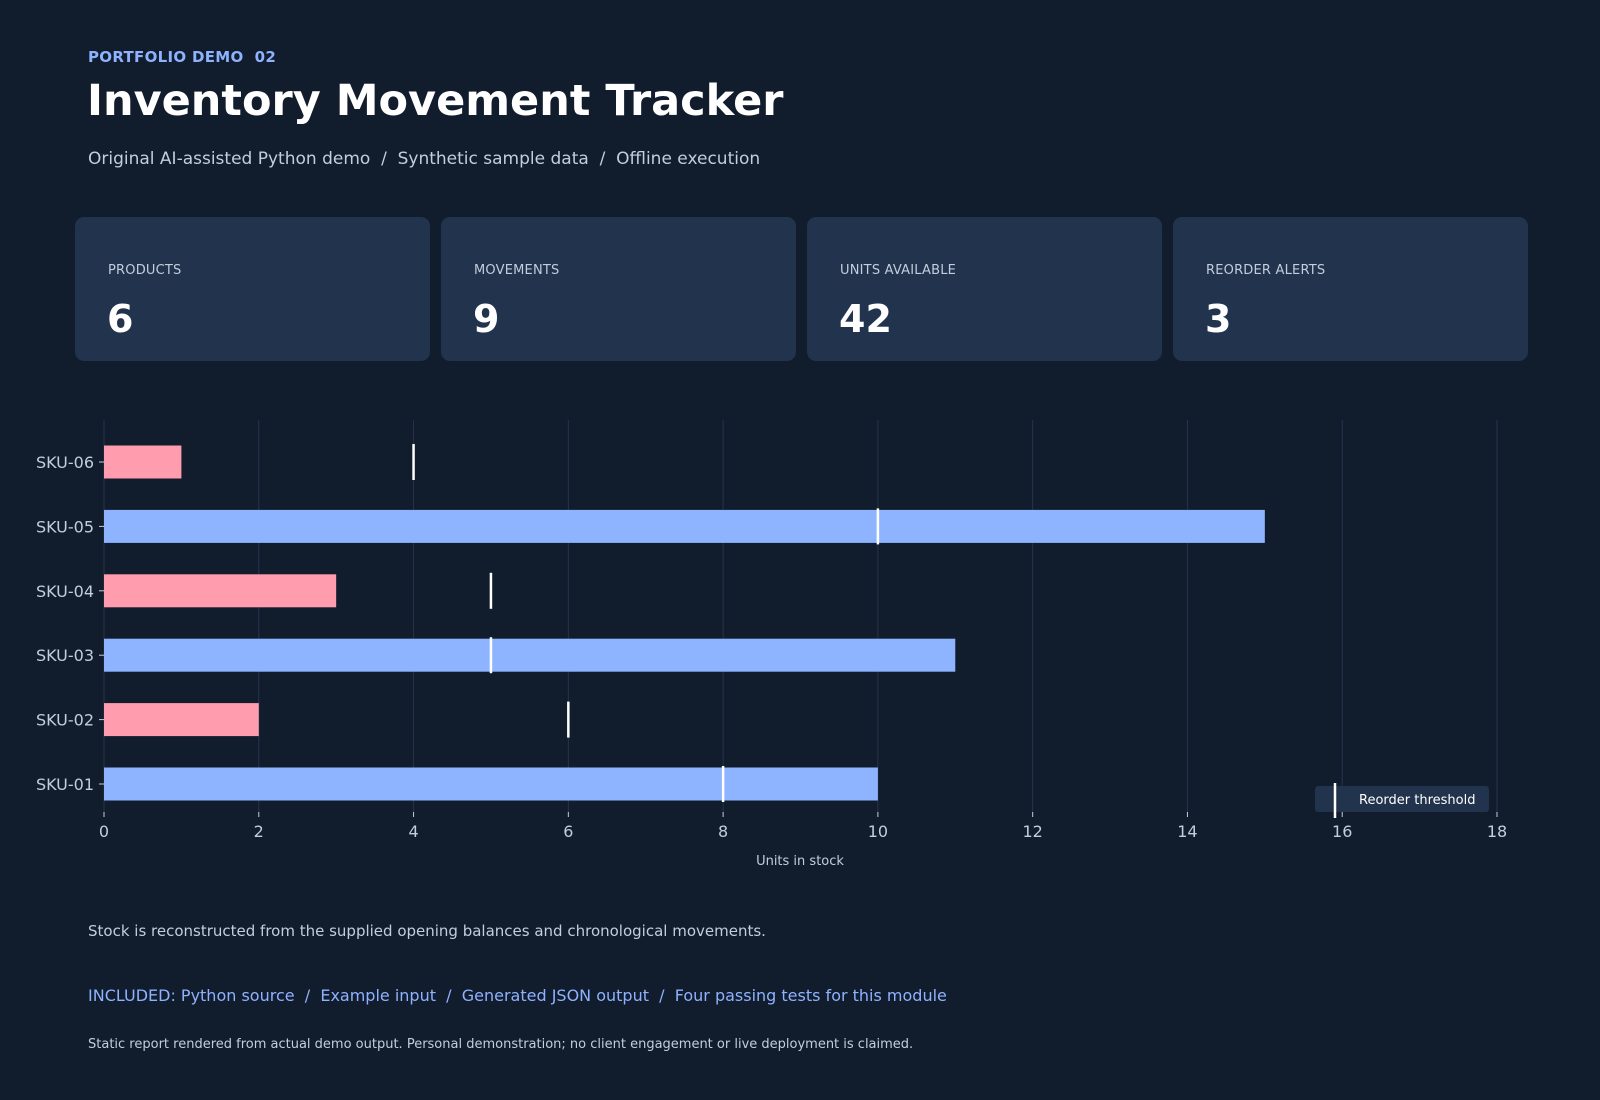 This screenshot has width=1600, height=1100. I want to click on kpi-card-reorder-alerts: REORDER ALERTS 3, so click(1350, 289).